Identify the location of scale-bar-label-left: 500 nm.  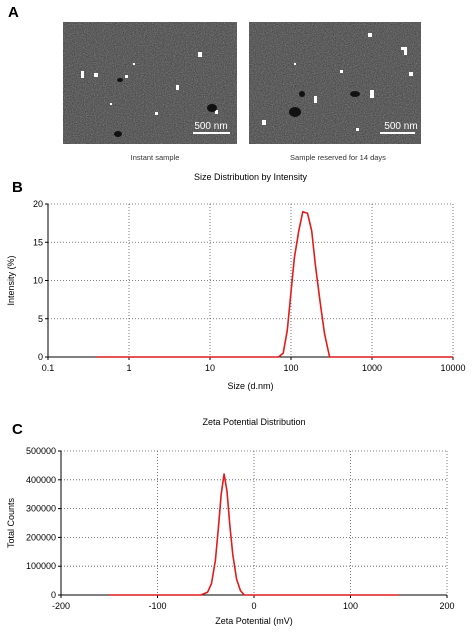
(210, 126).